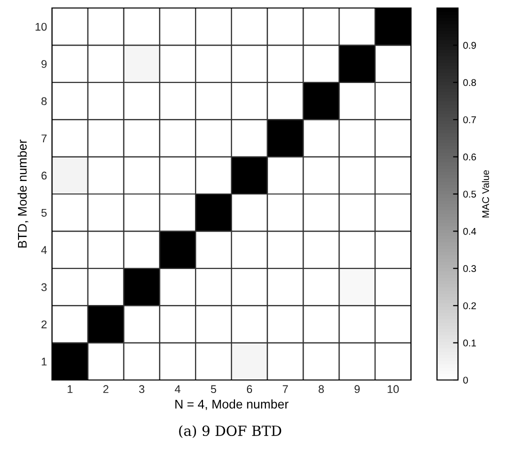 The image size is (518, 467). I want to click on color-bar-label: 0.8, so click(469, 82).